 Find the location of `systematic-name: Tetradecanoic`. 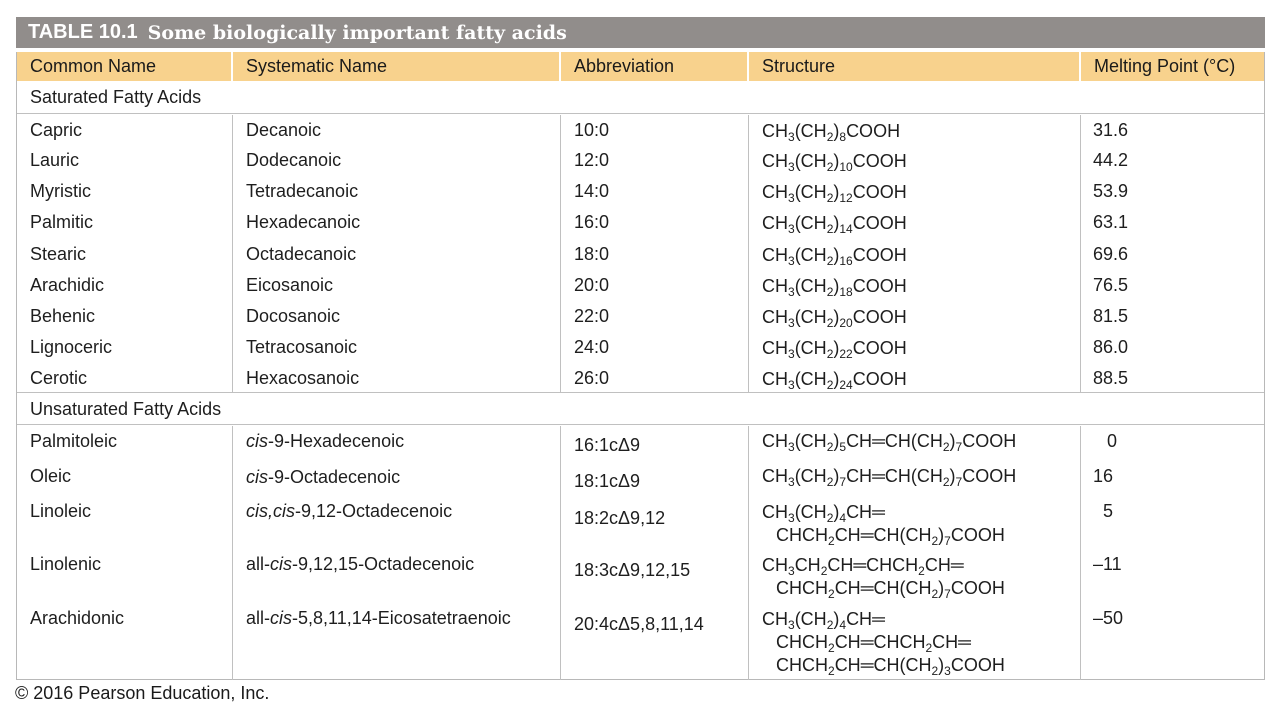

systematic-name: Tetradecanoic is located at coordinates (302, 191).